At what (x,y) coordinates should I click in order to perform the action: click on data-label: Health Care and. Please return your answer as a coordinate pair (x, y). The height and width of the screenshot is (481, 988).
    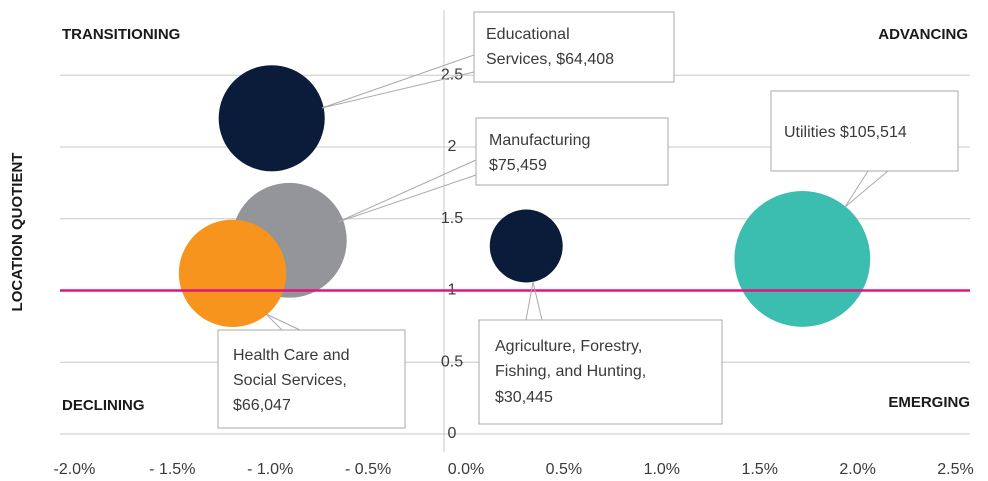
    Looking at the image, I should click on (291, 355).